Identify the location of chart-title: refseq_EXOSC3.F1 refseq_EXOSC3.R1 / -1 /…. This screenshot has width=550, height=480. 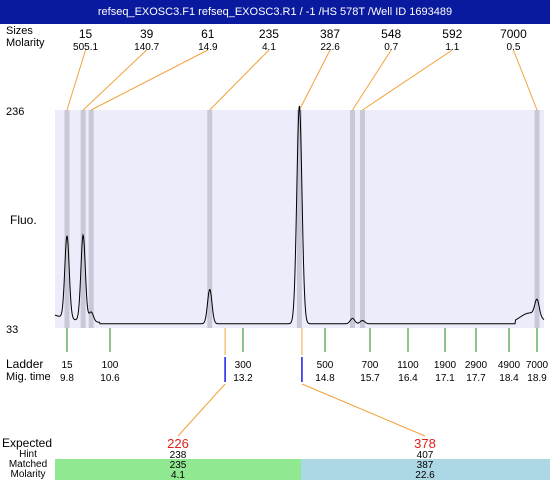
(275, 12).